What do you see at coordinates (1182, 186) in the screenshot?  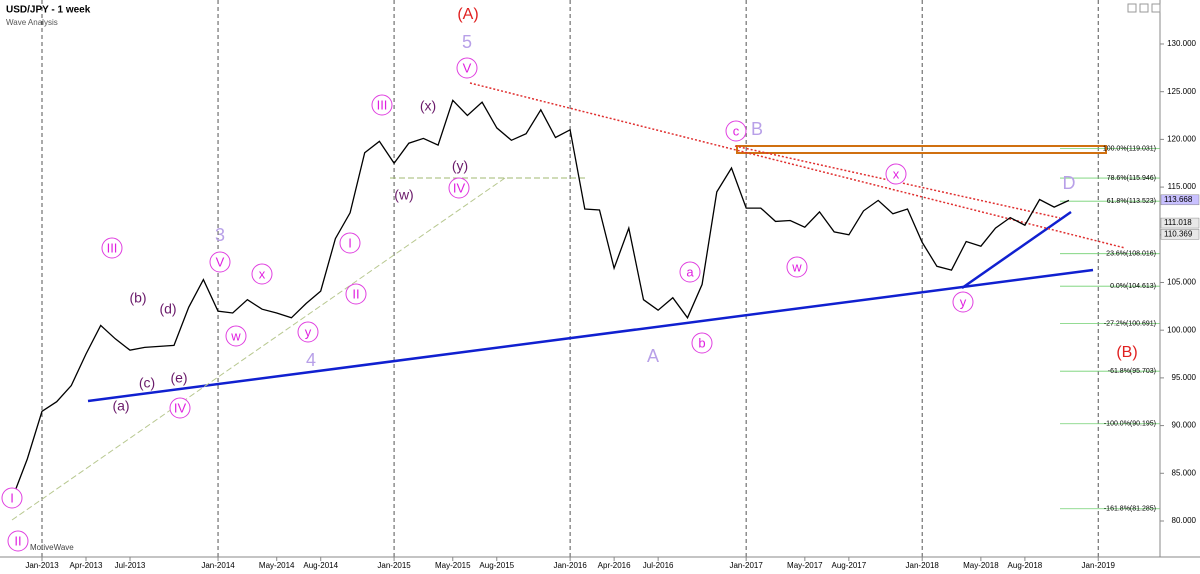 I see `y-tick-label: 115.000` at bounding box center [1182, 186].